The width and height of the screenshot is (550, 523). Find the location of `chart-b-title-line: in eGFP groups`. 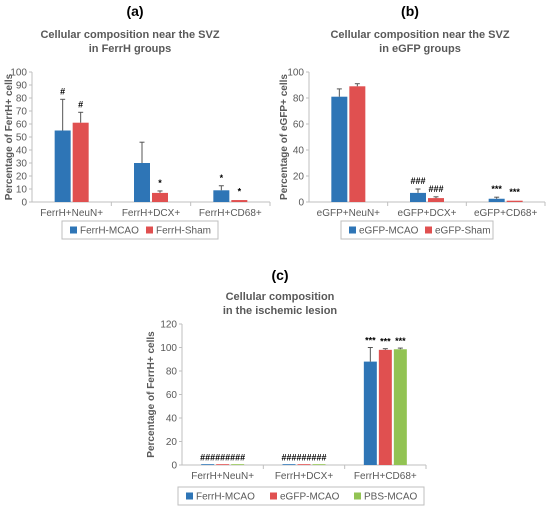

chart-b-title-line: in eGFP groups is located at coordinates (420, 49).